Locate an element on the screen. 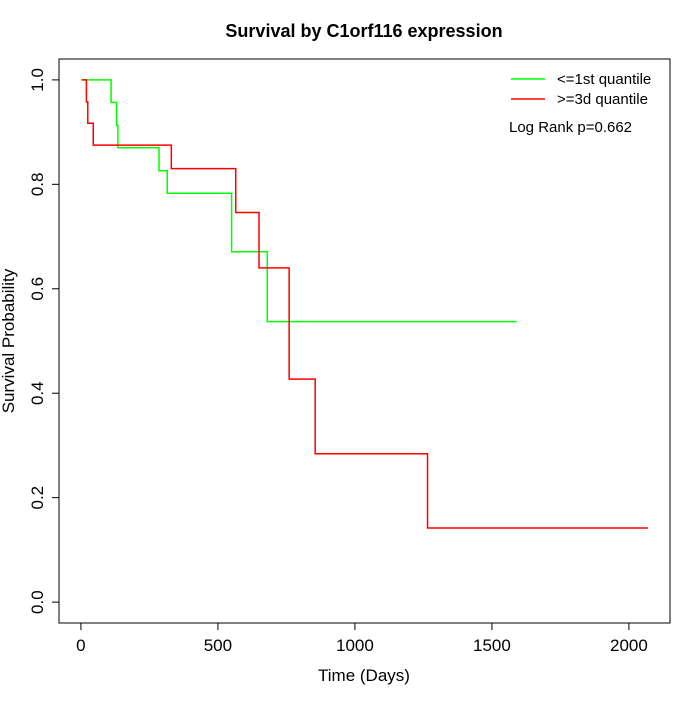 Image resolution: width=700 pixels, height=705 pixels. y-tick-label: 0.2 is located at coordinates (37, 498).